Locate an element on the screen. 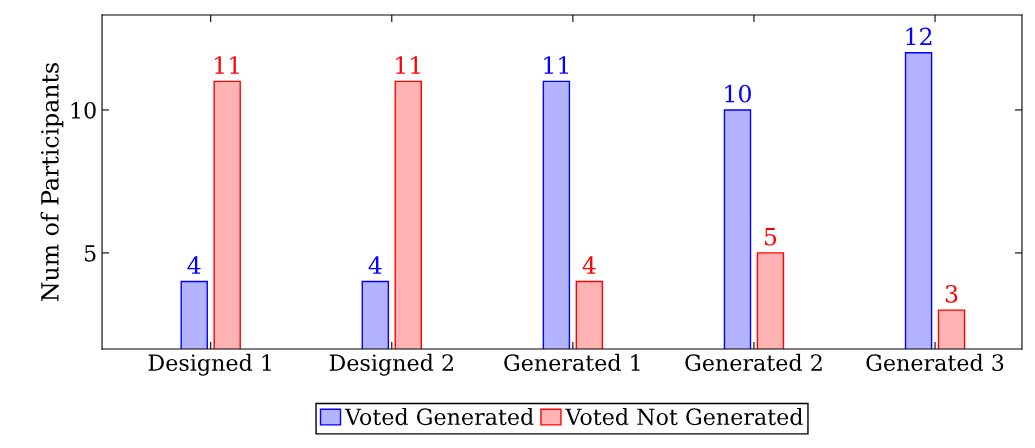 This screenshot has height=448, width=1035. data-label: 5 is located at coordinates (770, 237).